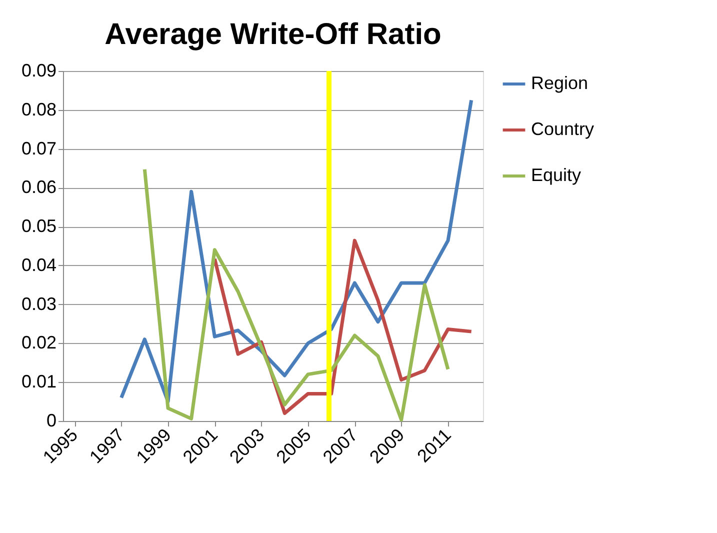 This screenshot has width=717, height=533. What do you see at coordinates (38, 342) in the screenshot?
I see `y-tick-label: 0.02` at bounding box center [38, 342].